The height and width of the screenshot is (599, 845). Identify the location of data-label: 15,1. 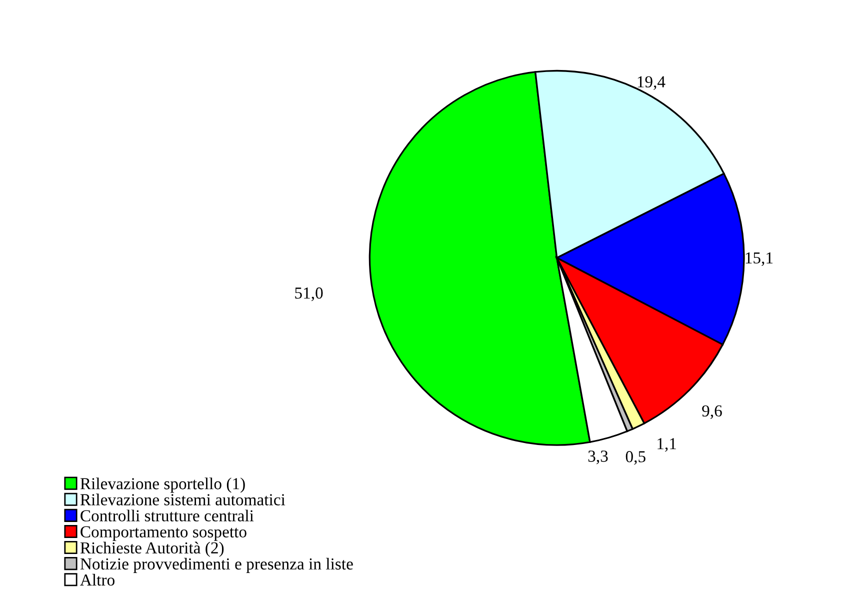
(759, 259).